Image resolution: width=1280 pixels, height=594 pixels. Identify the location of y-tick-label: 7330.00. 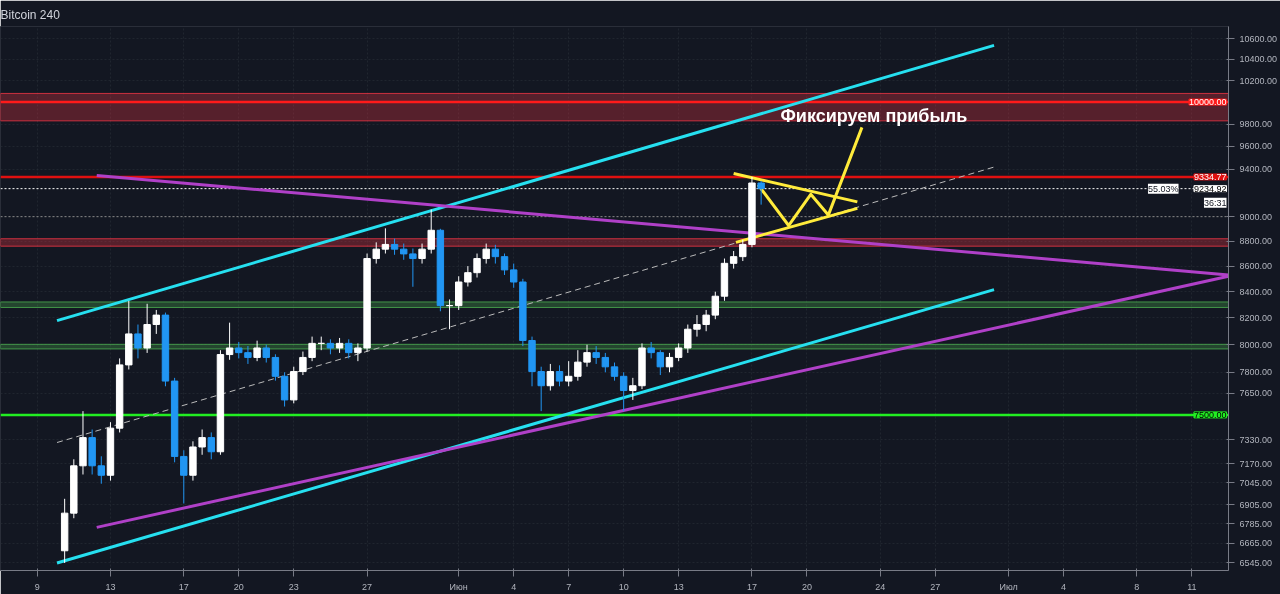
(1256, 439).